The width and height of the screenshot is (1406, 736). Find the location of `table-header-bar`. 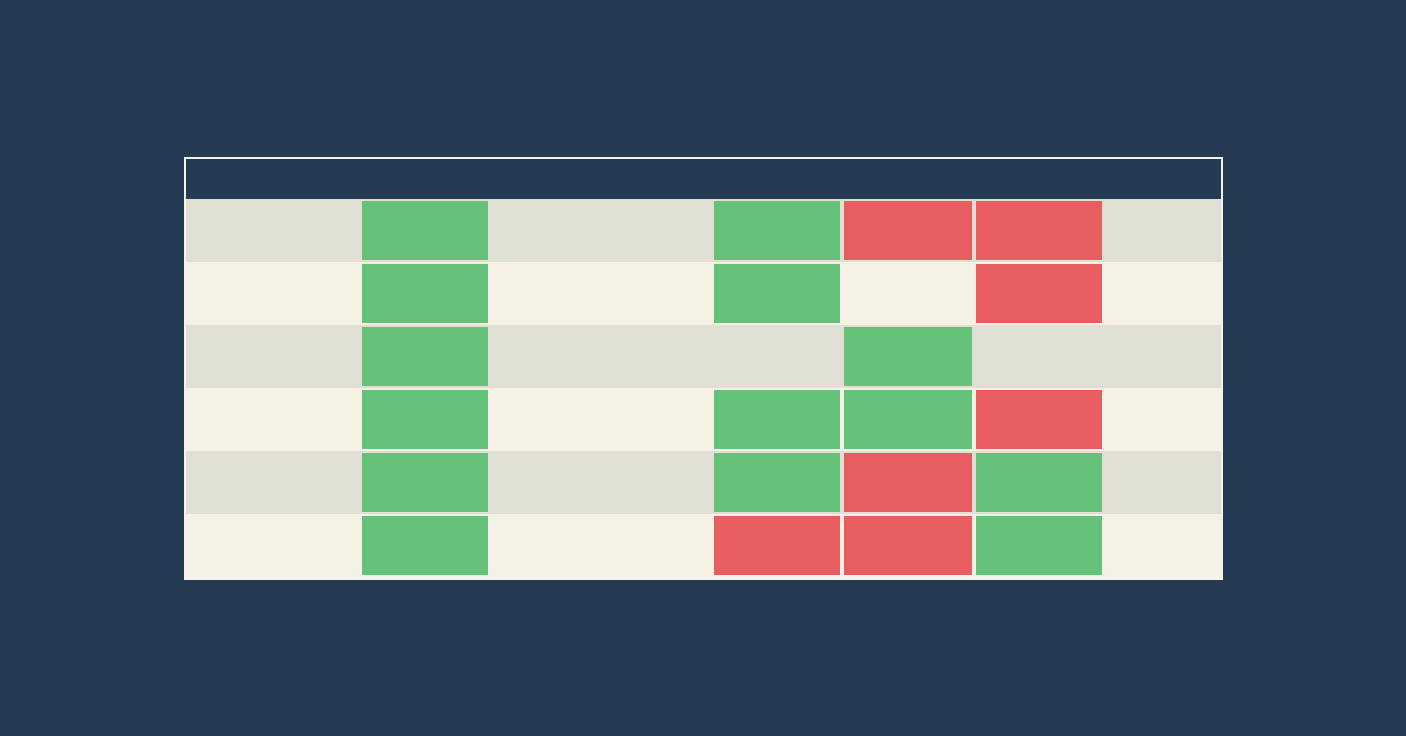

table-header-bar is located at coordinates (703, 179).